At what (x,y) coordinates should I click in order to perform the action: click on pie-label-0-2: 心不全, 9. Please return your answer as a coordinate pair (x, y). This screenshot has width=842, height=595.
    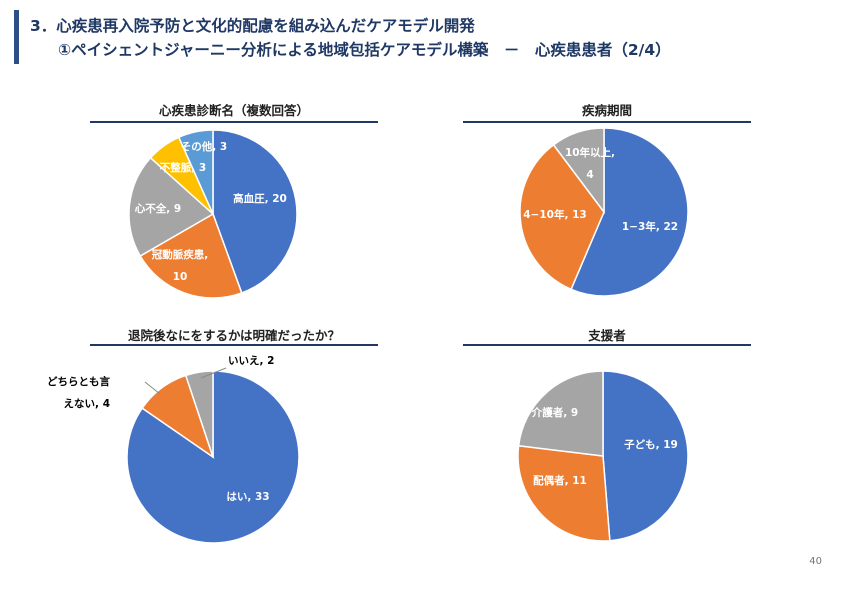
    Looking at the image, I should click on (158, 208).